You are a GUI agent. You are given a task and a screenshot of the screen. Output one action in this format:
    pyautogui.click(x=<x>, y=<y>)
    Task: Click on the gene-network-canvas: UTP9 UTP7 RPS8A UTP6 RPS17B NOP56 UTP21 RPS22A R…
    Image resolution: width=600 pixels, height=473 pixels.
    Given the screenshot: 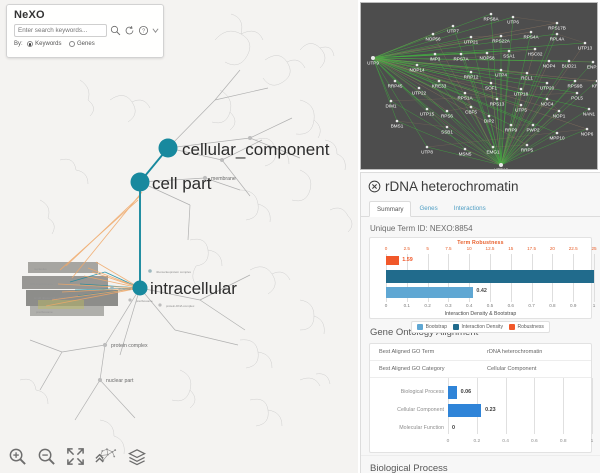 What is the action you would take?
    pyautogui.click(x=479, y=86)
    